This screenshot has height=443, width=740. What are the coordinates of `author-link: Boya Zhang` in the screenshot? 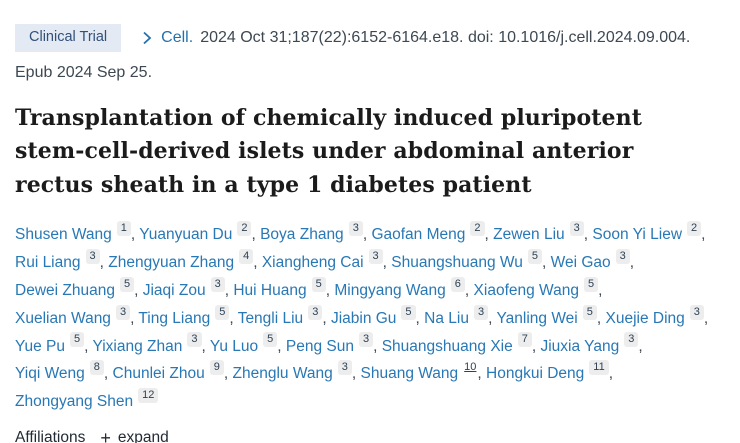 It's located at (302, 235).